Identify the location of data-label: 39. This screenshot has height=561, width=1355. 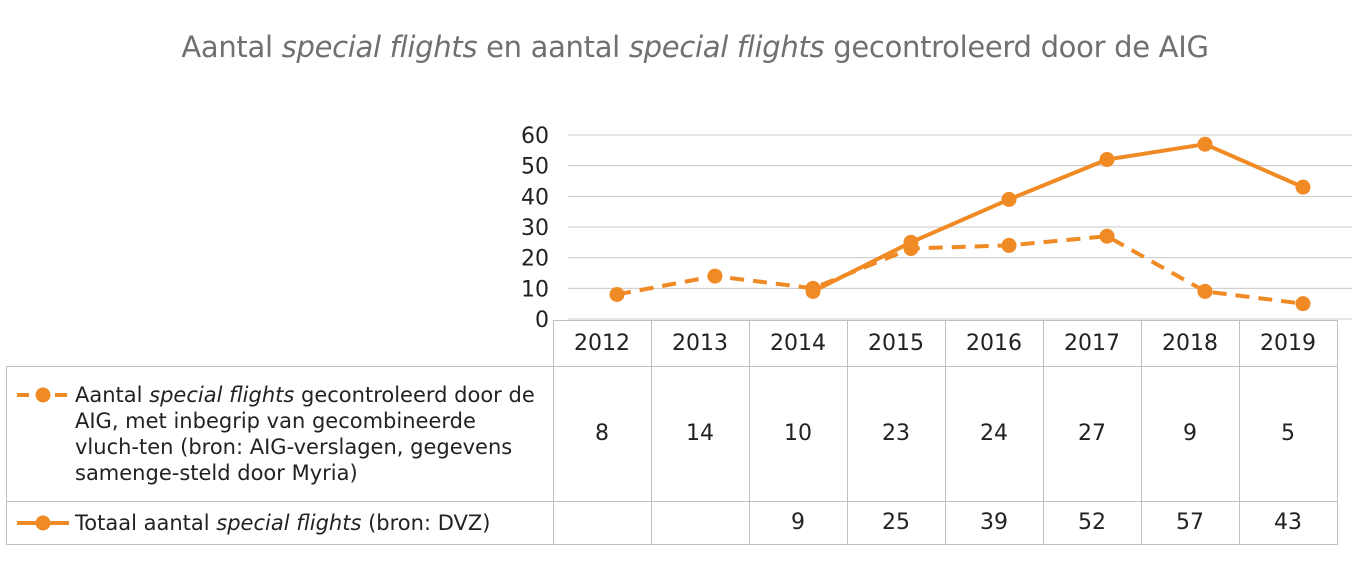
(994, 522).